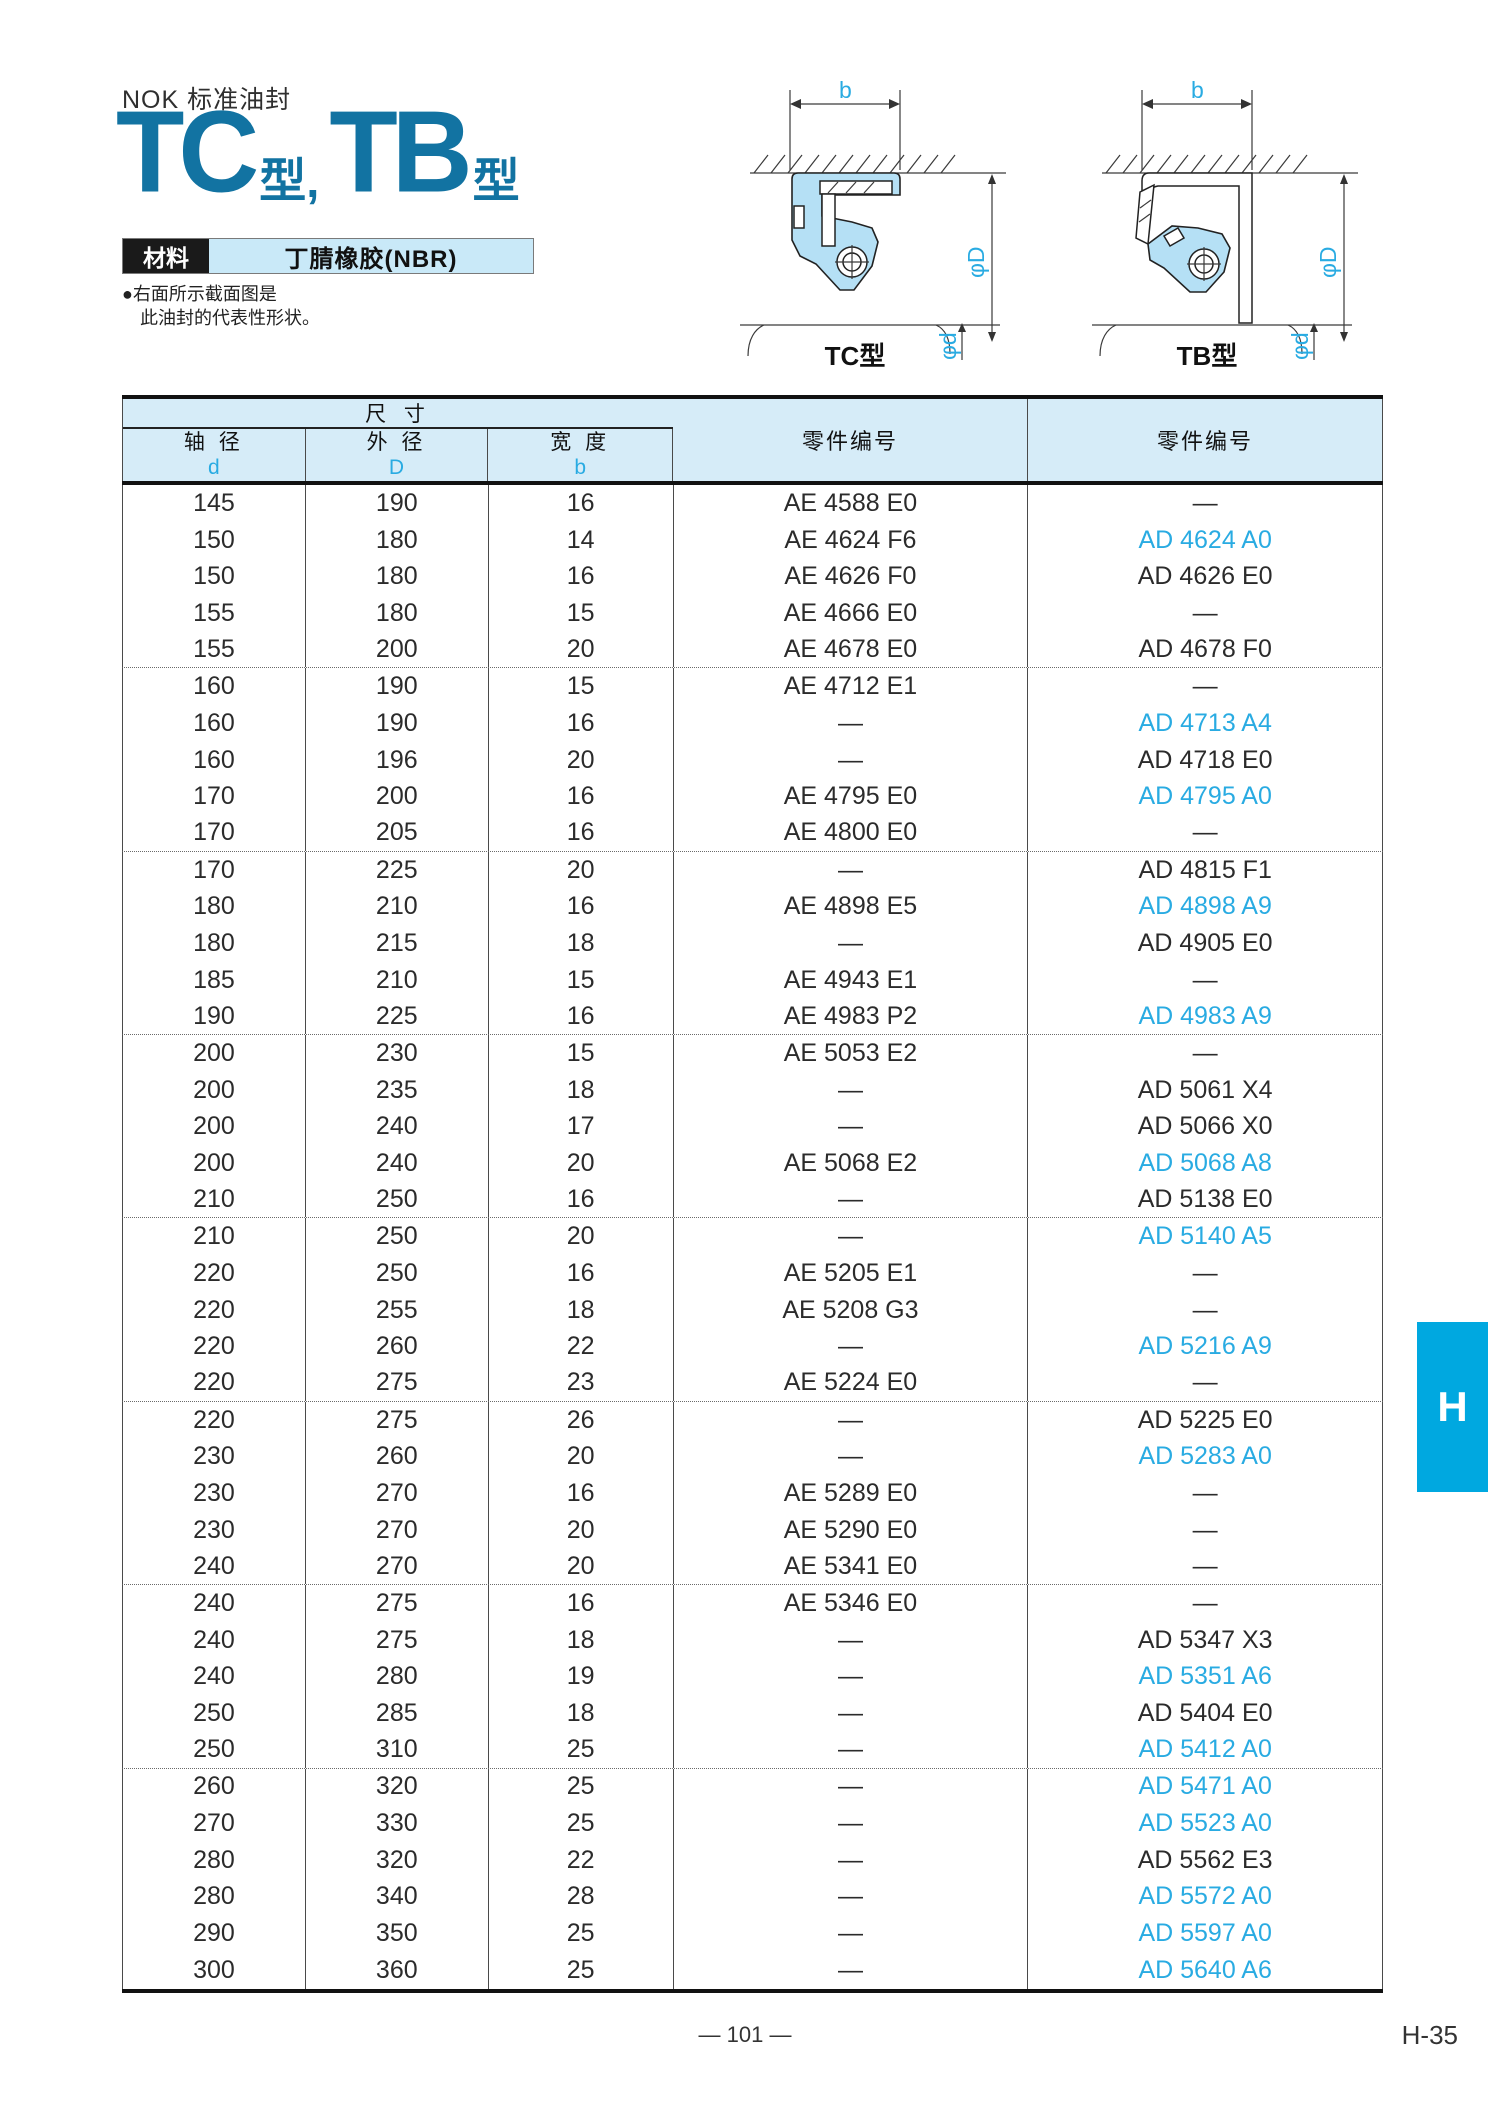 This screenshot has height=2104, width=1488. Describe the element at coordinates (397, 1860) in the screenshot. I see `cell-outer-diameter: 320` at that location.